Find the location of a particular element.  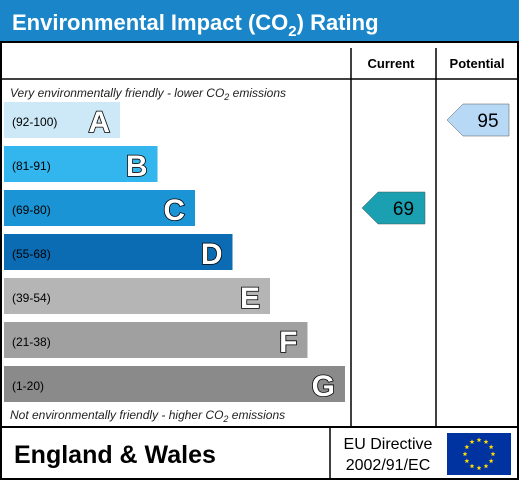

band-b: (81-91) B is located at coordinates (81, 165).